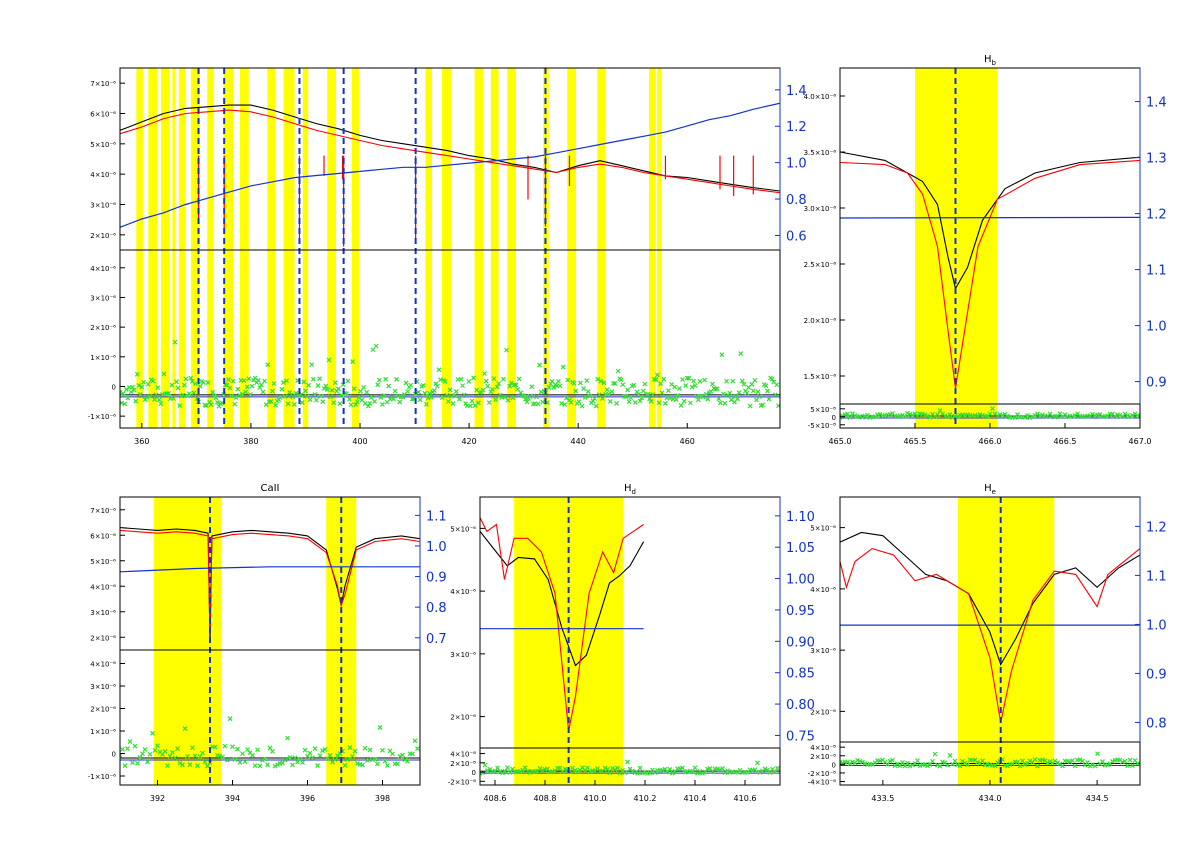 The height and width of the screenshot is (860, 1200). I want to click on xtick-label-1: 434.0, so click(990, 798).